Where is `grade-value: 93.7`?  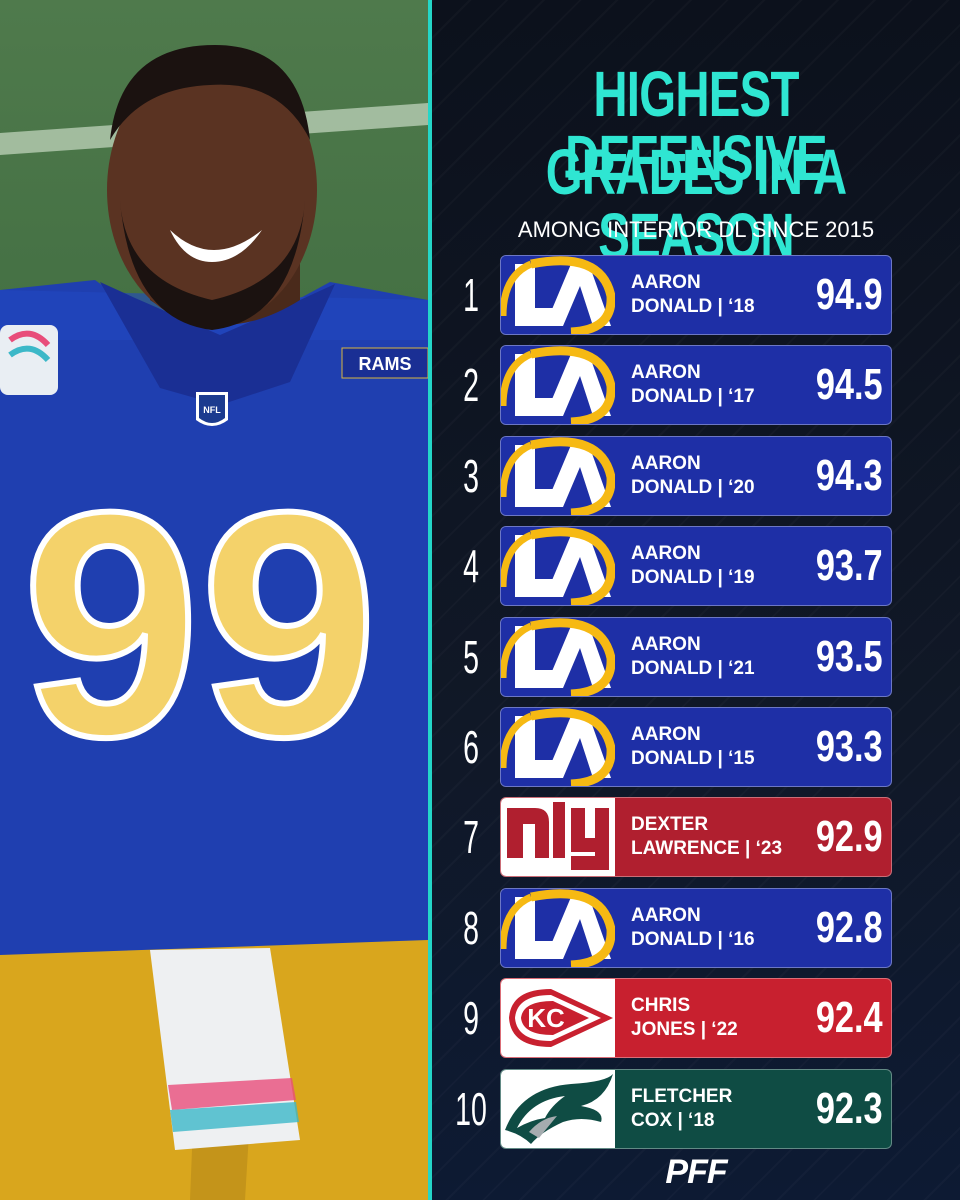
grade-value: 93.7 is located at coordinates (849, 566).